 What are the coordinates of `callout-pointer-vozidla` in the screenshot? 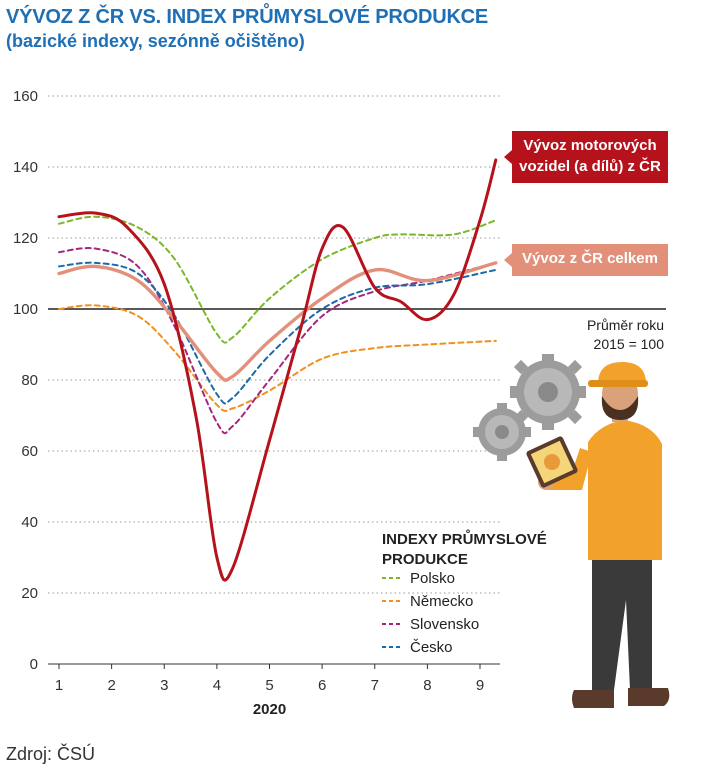 It's located at (508, 157).